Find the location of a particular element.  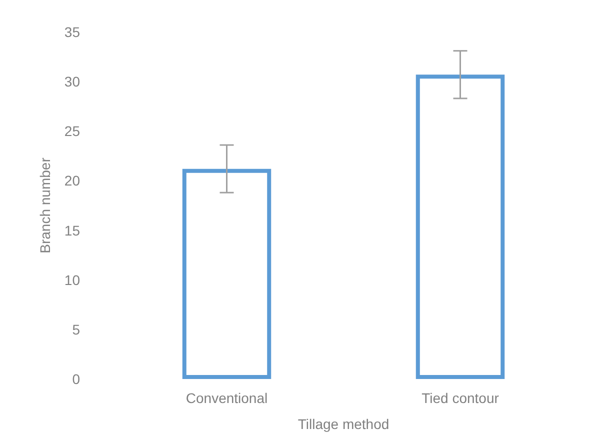

y-tick-label: 25 is located at coordinates (72, 131).